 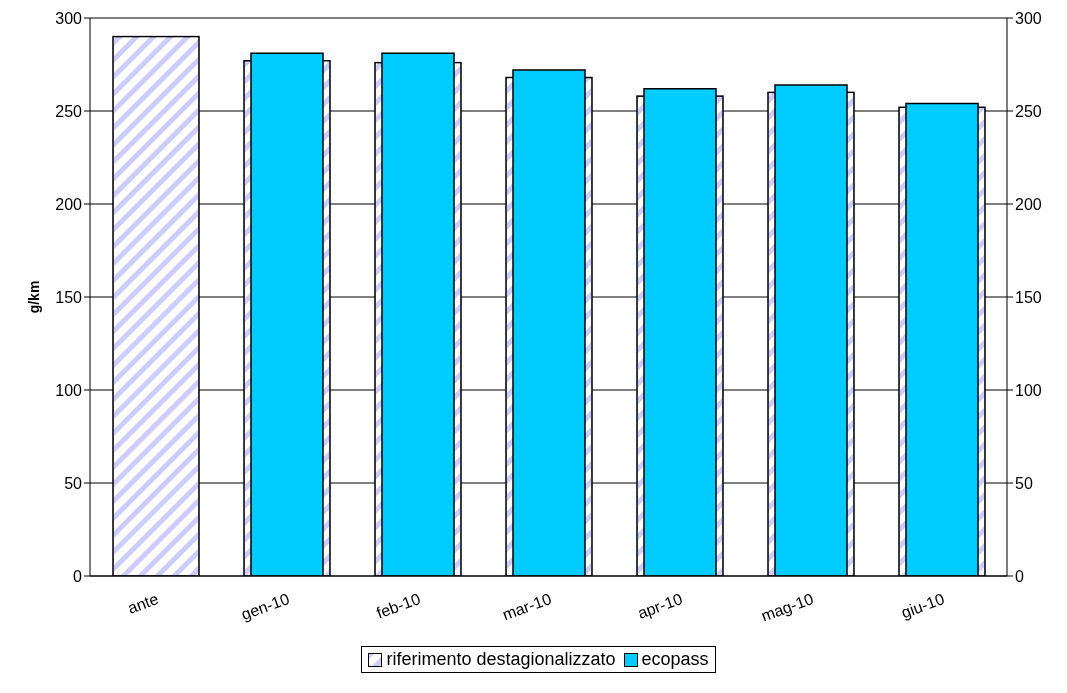 I want to click on y-tick-label: 150, so click(x=69, y=297).